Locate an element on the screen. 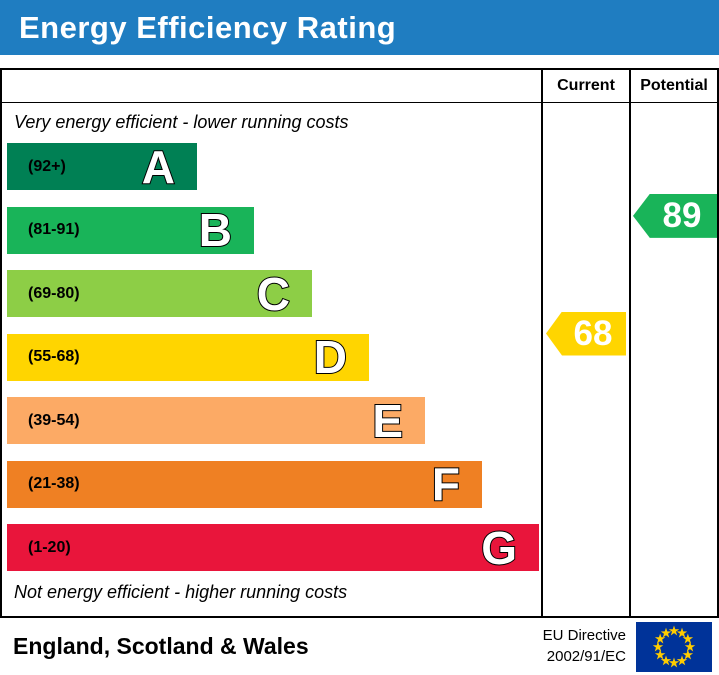  band-a: (92+) A is located at coordinates (102, 166).